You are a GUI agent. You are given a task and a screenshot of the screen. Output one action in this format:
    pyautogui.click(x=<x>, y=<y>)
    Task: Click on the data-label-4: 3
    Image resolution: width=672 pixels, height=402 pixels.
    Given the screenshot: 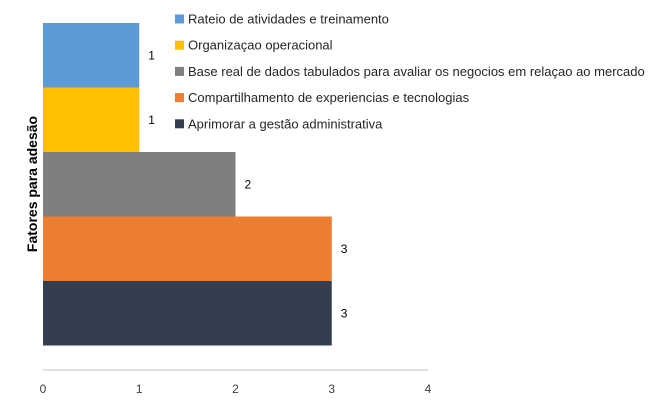 What is the action you would take?
    pyautogui.click(x=344, y=249)
    